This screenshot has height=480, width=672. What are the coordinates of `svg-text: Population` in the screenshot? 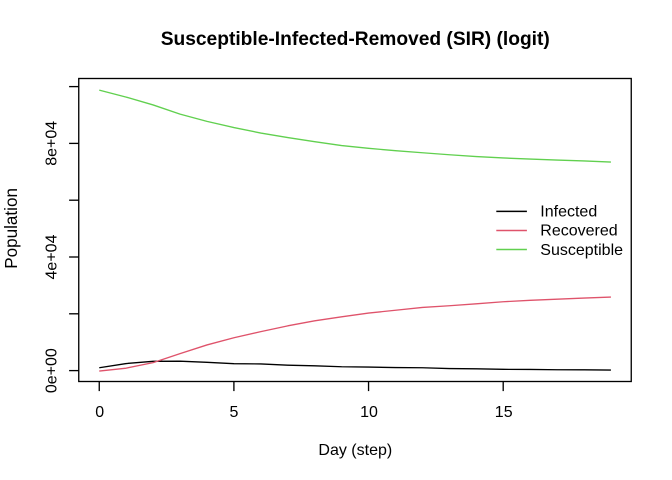 It's located at (11, 228).